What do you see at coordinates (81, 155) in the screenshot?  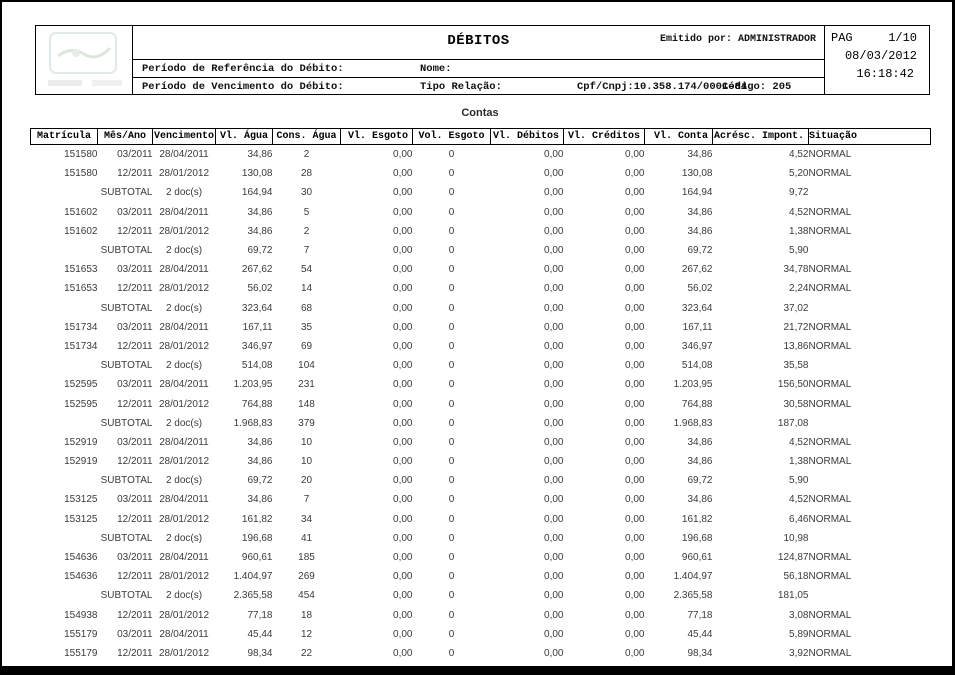 I see `table-cell: 151580` at bounding box center [81, 155].